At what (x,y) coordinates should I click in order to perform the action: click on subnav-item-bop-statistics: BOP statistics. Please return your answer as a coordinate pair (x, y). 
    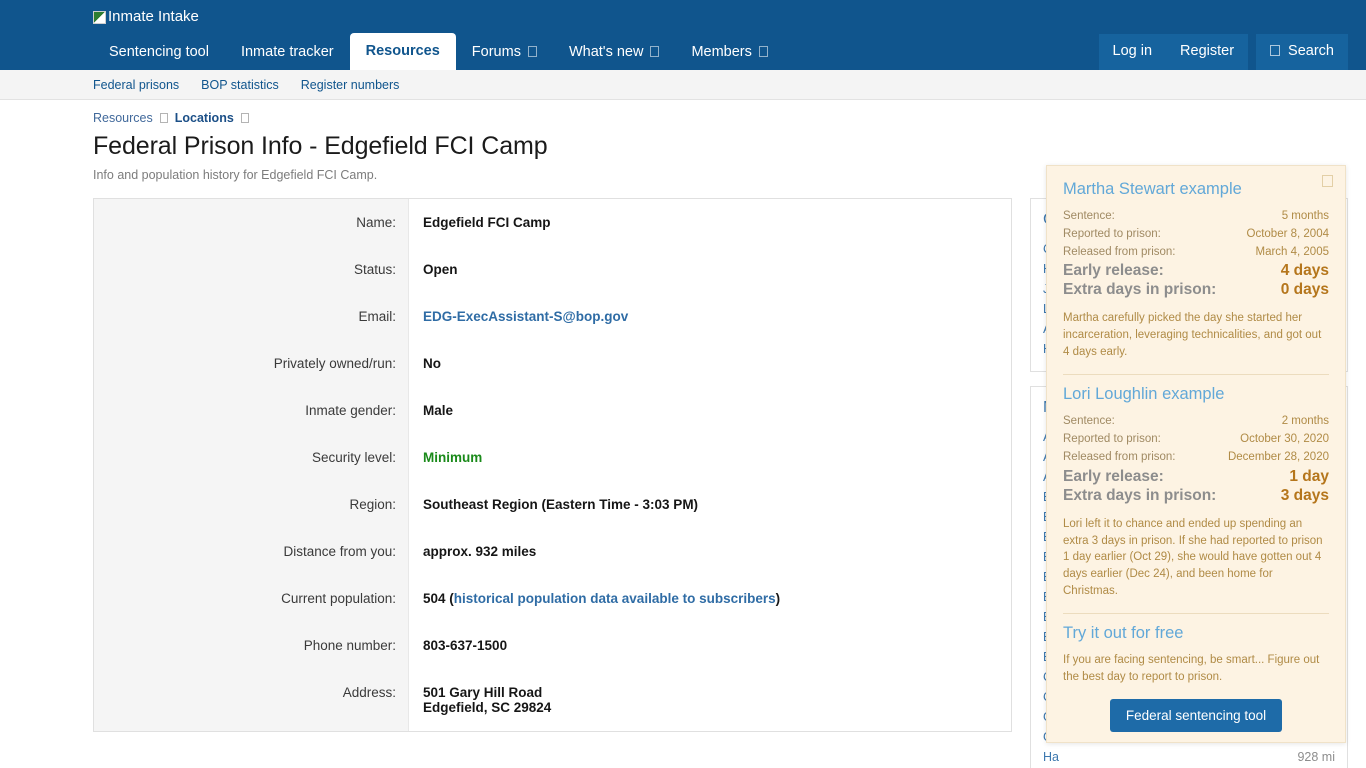
    Looking at the image, I should click on (240, 84).